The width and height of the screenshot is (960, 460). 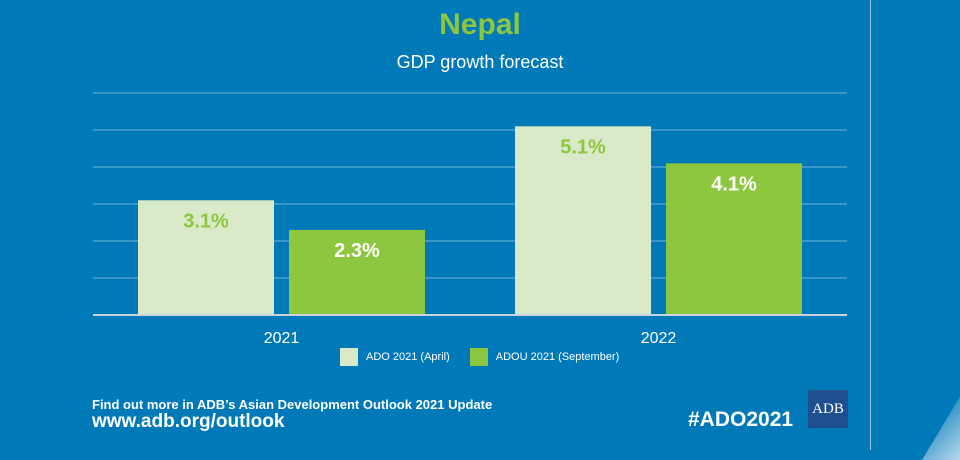 I want to click on data-label: 3.1%, so click(x=206, y=221).